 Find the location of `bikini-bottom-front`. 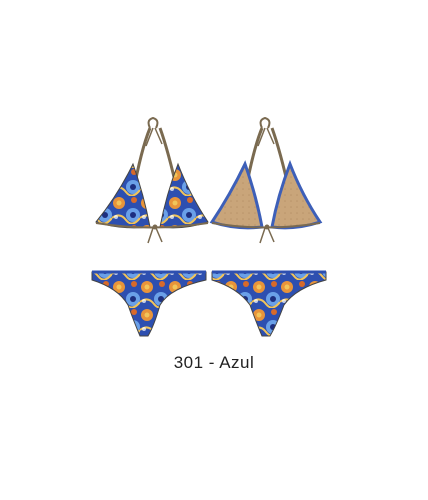

bikini-bottom-front is located at coordinates (149, 303).